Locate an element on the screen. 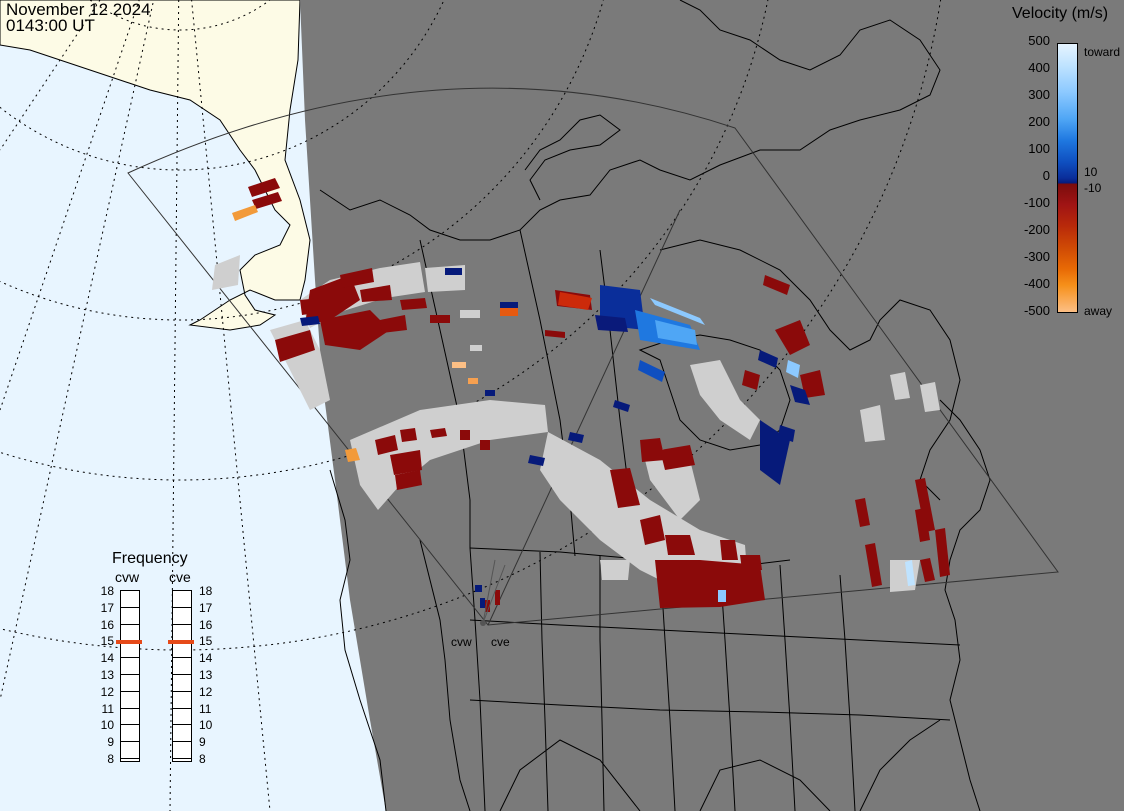 The width and height of the screenshot is (1124, 811). colorbar-side-tick: -10 is located at coordinates (1093, 188).